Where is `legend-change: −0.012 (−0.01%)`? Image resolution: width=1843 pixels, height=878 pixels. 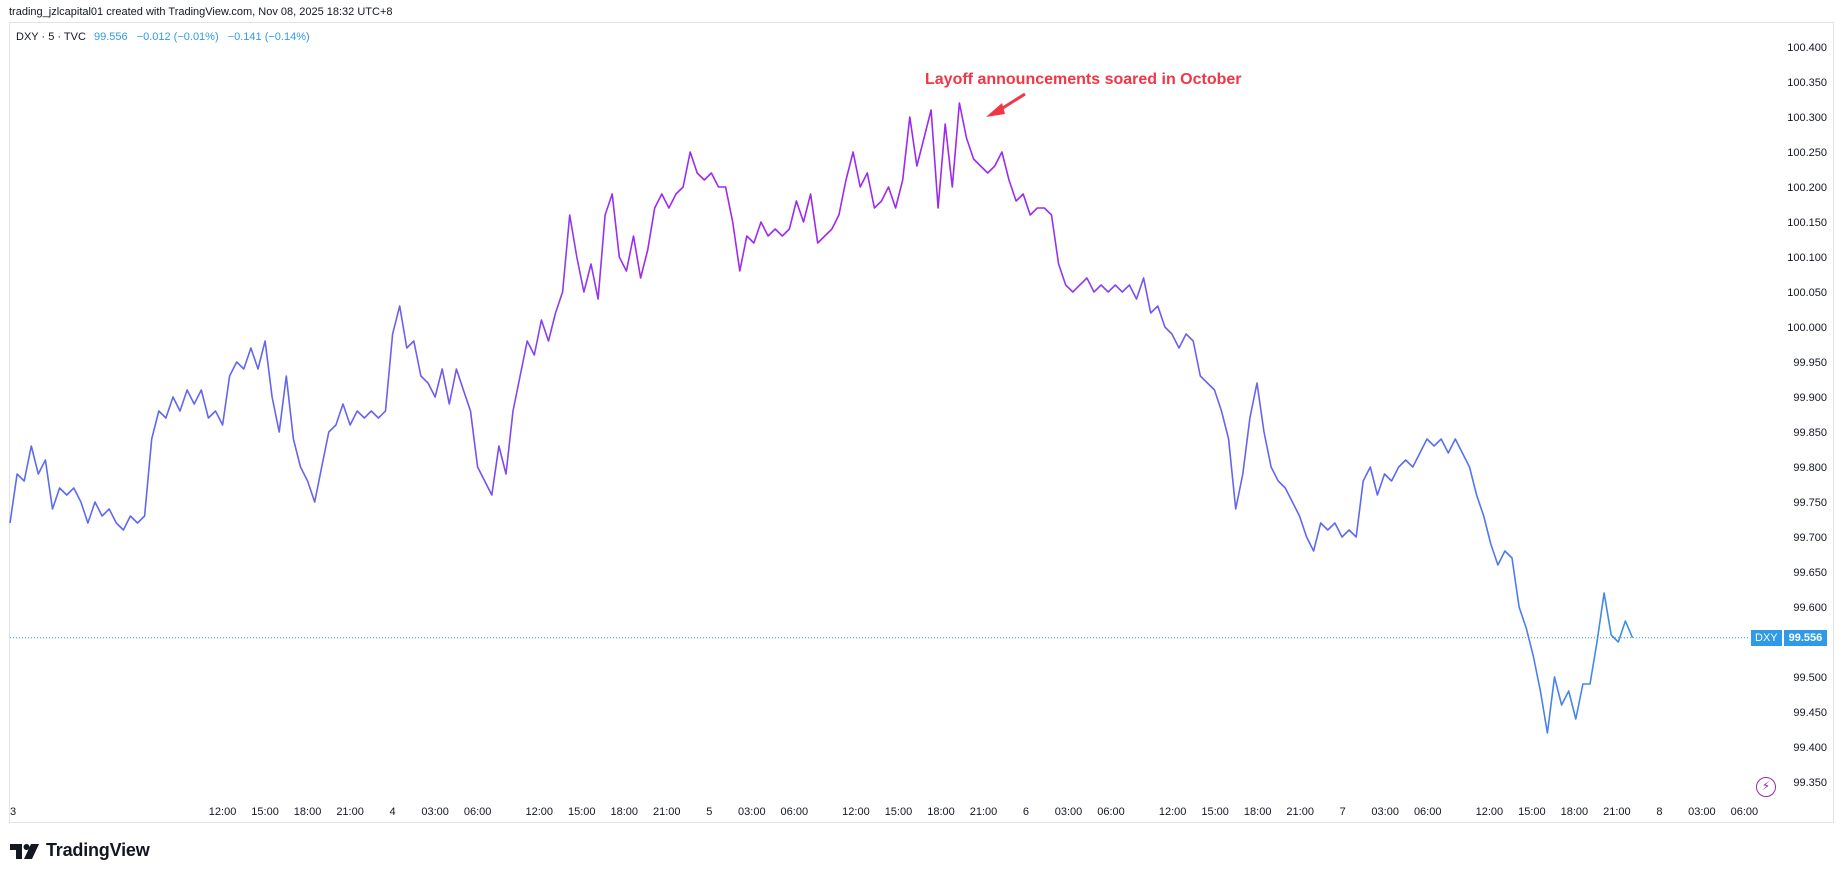 legend-change: −0.012 (−0.01%) is located at coordinates (177, 37).